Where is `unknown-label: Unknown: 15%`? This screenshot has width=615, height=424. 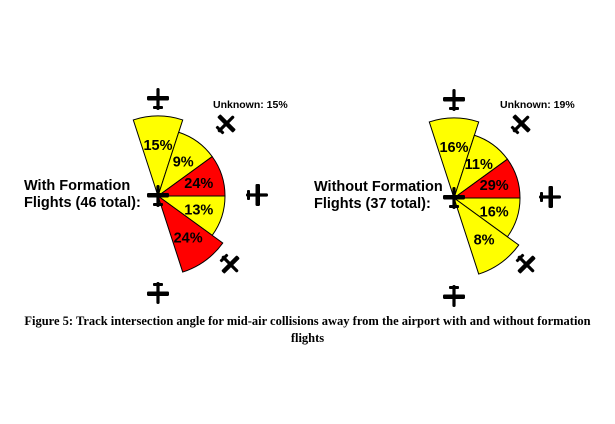 unknown-label: Unknown: 15% is located at coordinates (250, 105).